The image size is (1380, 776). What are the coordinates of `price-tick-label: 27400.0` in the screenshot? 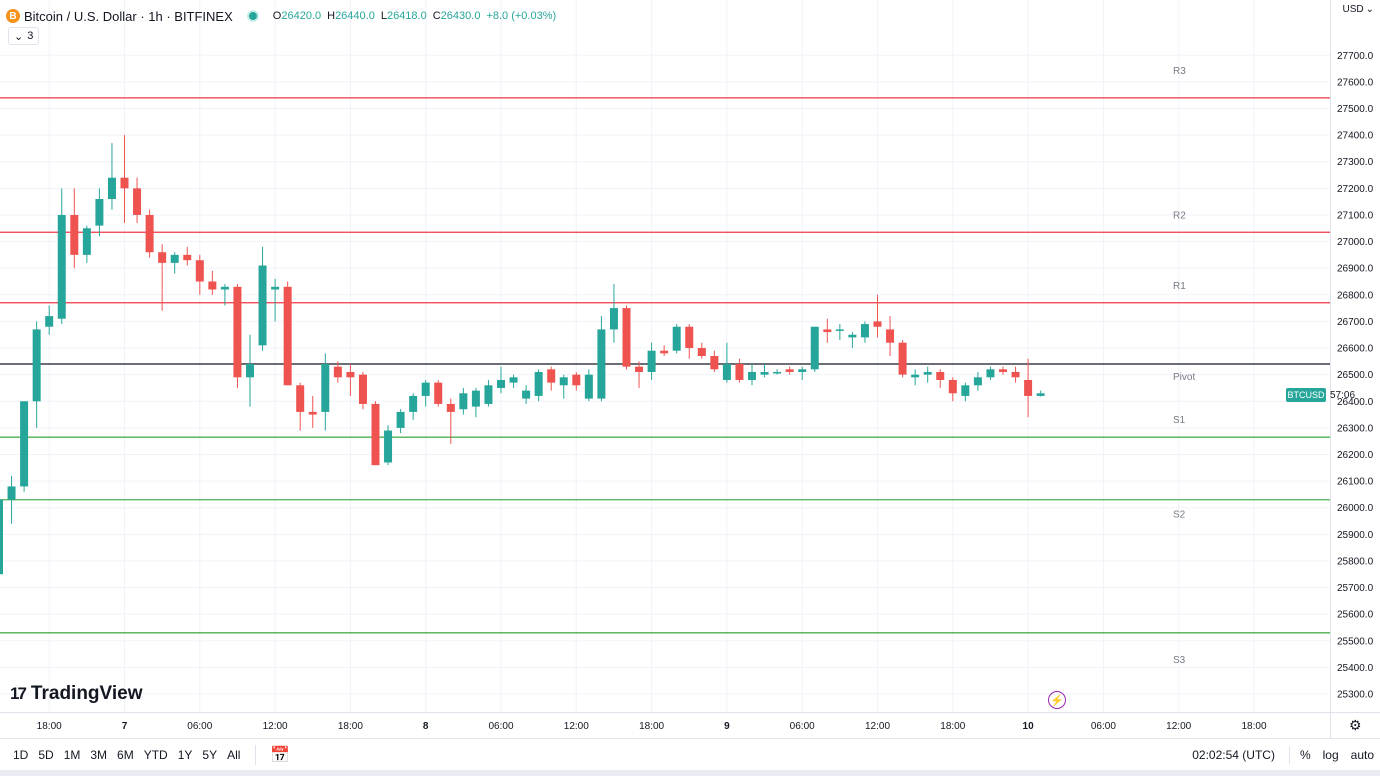 It's located at (1355, 136).